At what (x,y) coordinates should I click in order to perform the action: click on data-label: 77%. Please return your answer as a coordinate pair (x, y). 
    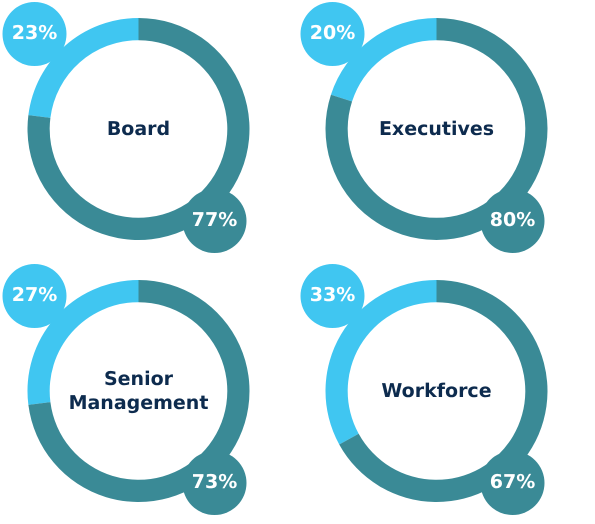
    Looking at the image, I should click on (215, 219).